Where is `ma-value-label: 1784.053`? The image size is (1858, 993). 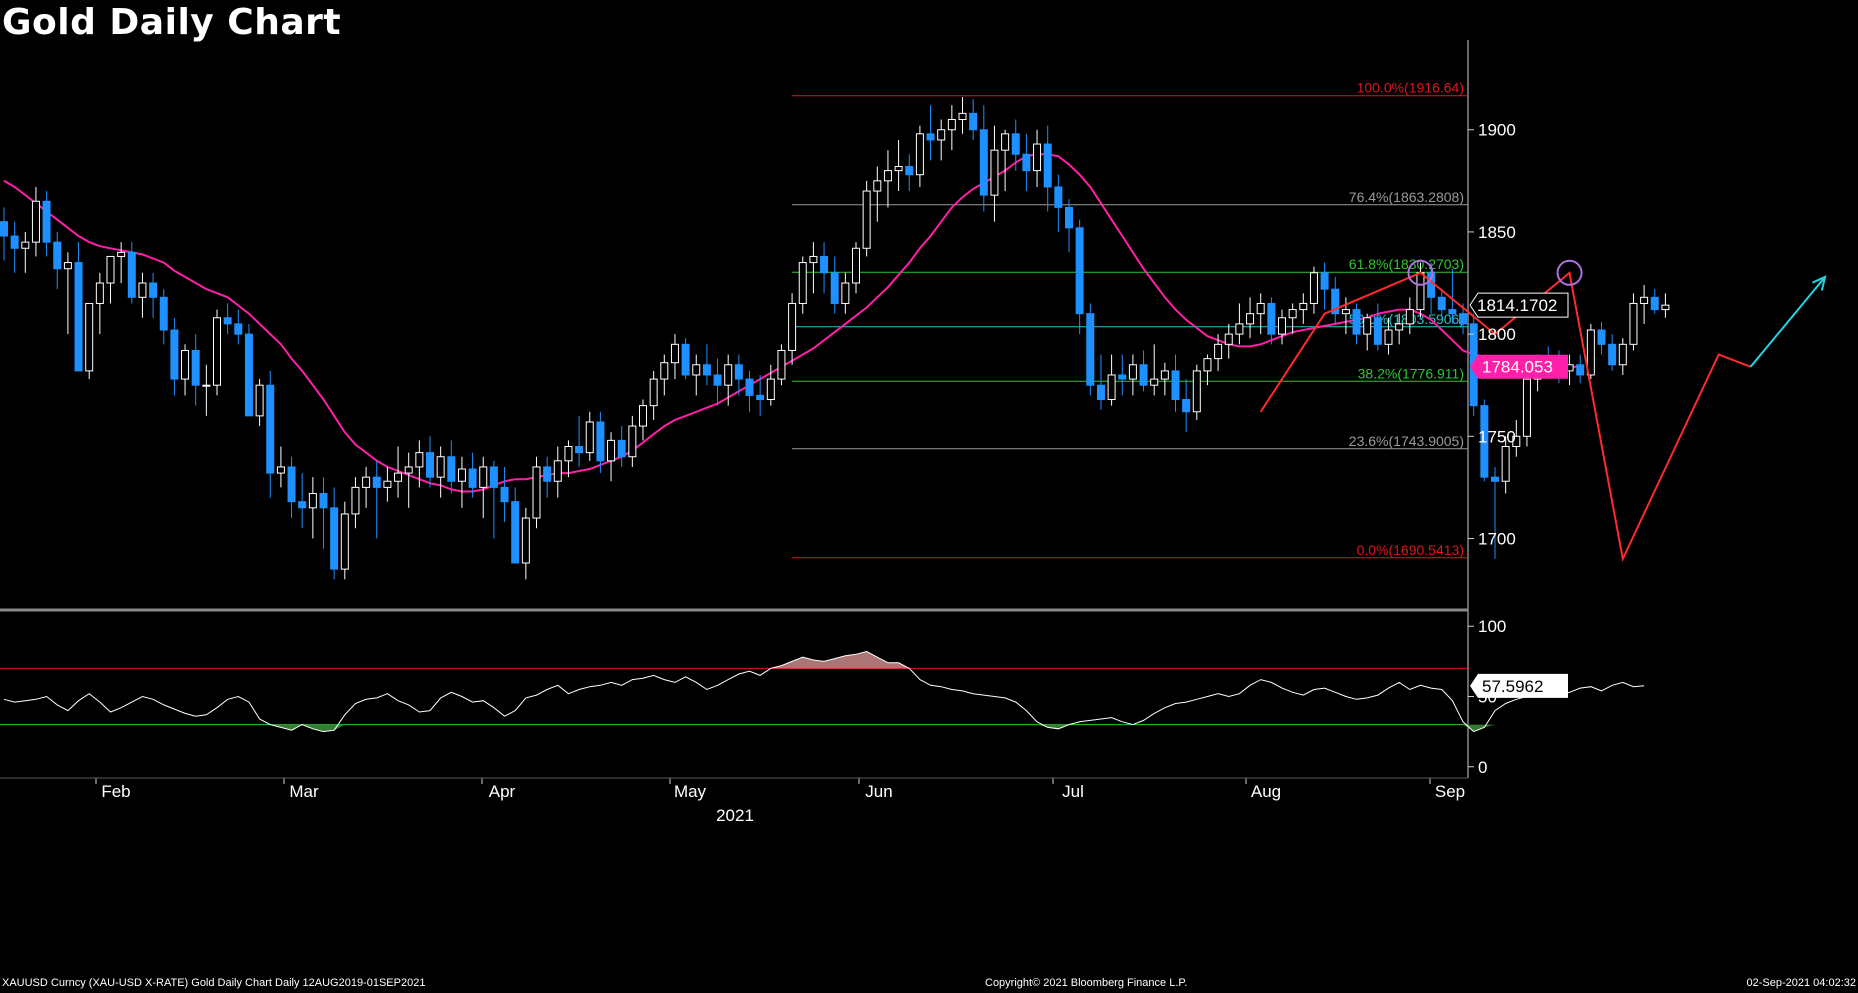 ma-value-label: 1784.053 is located at coordinates (1517, 367).